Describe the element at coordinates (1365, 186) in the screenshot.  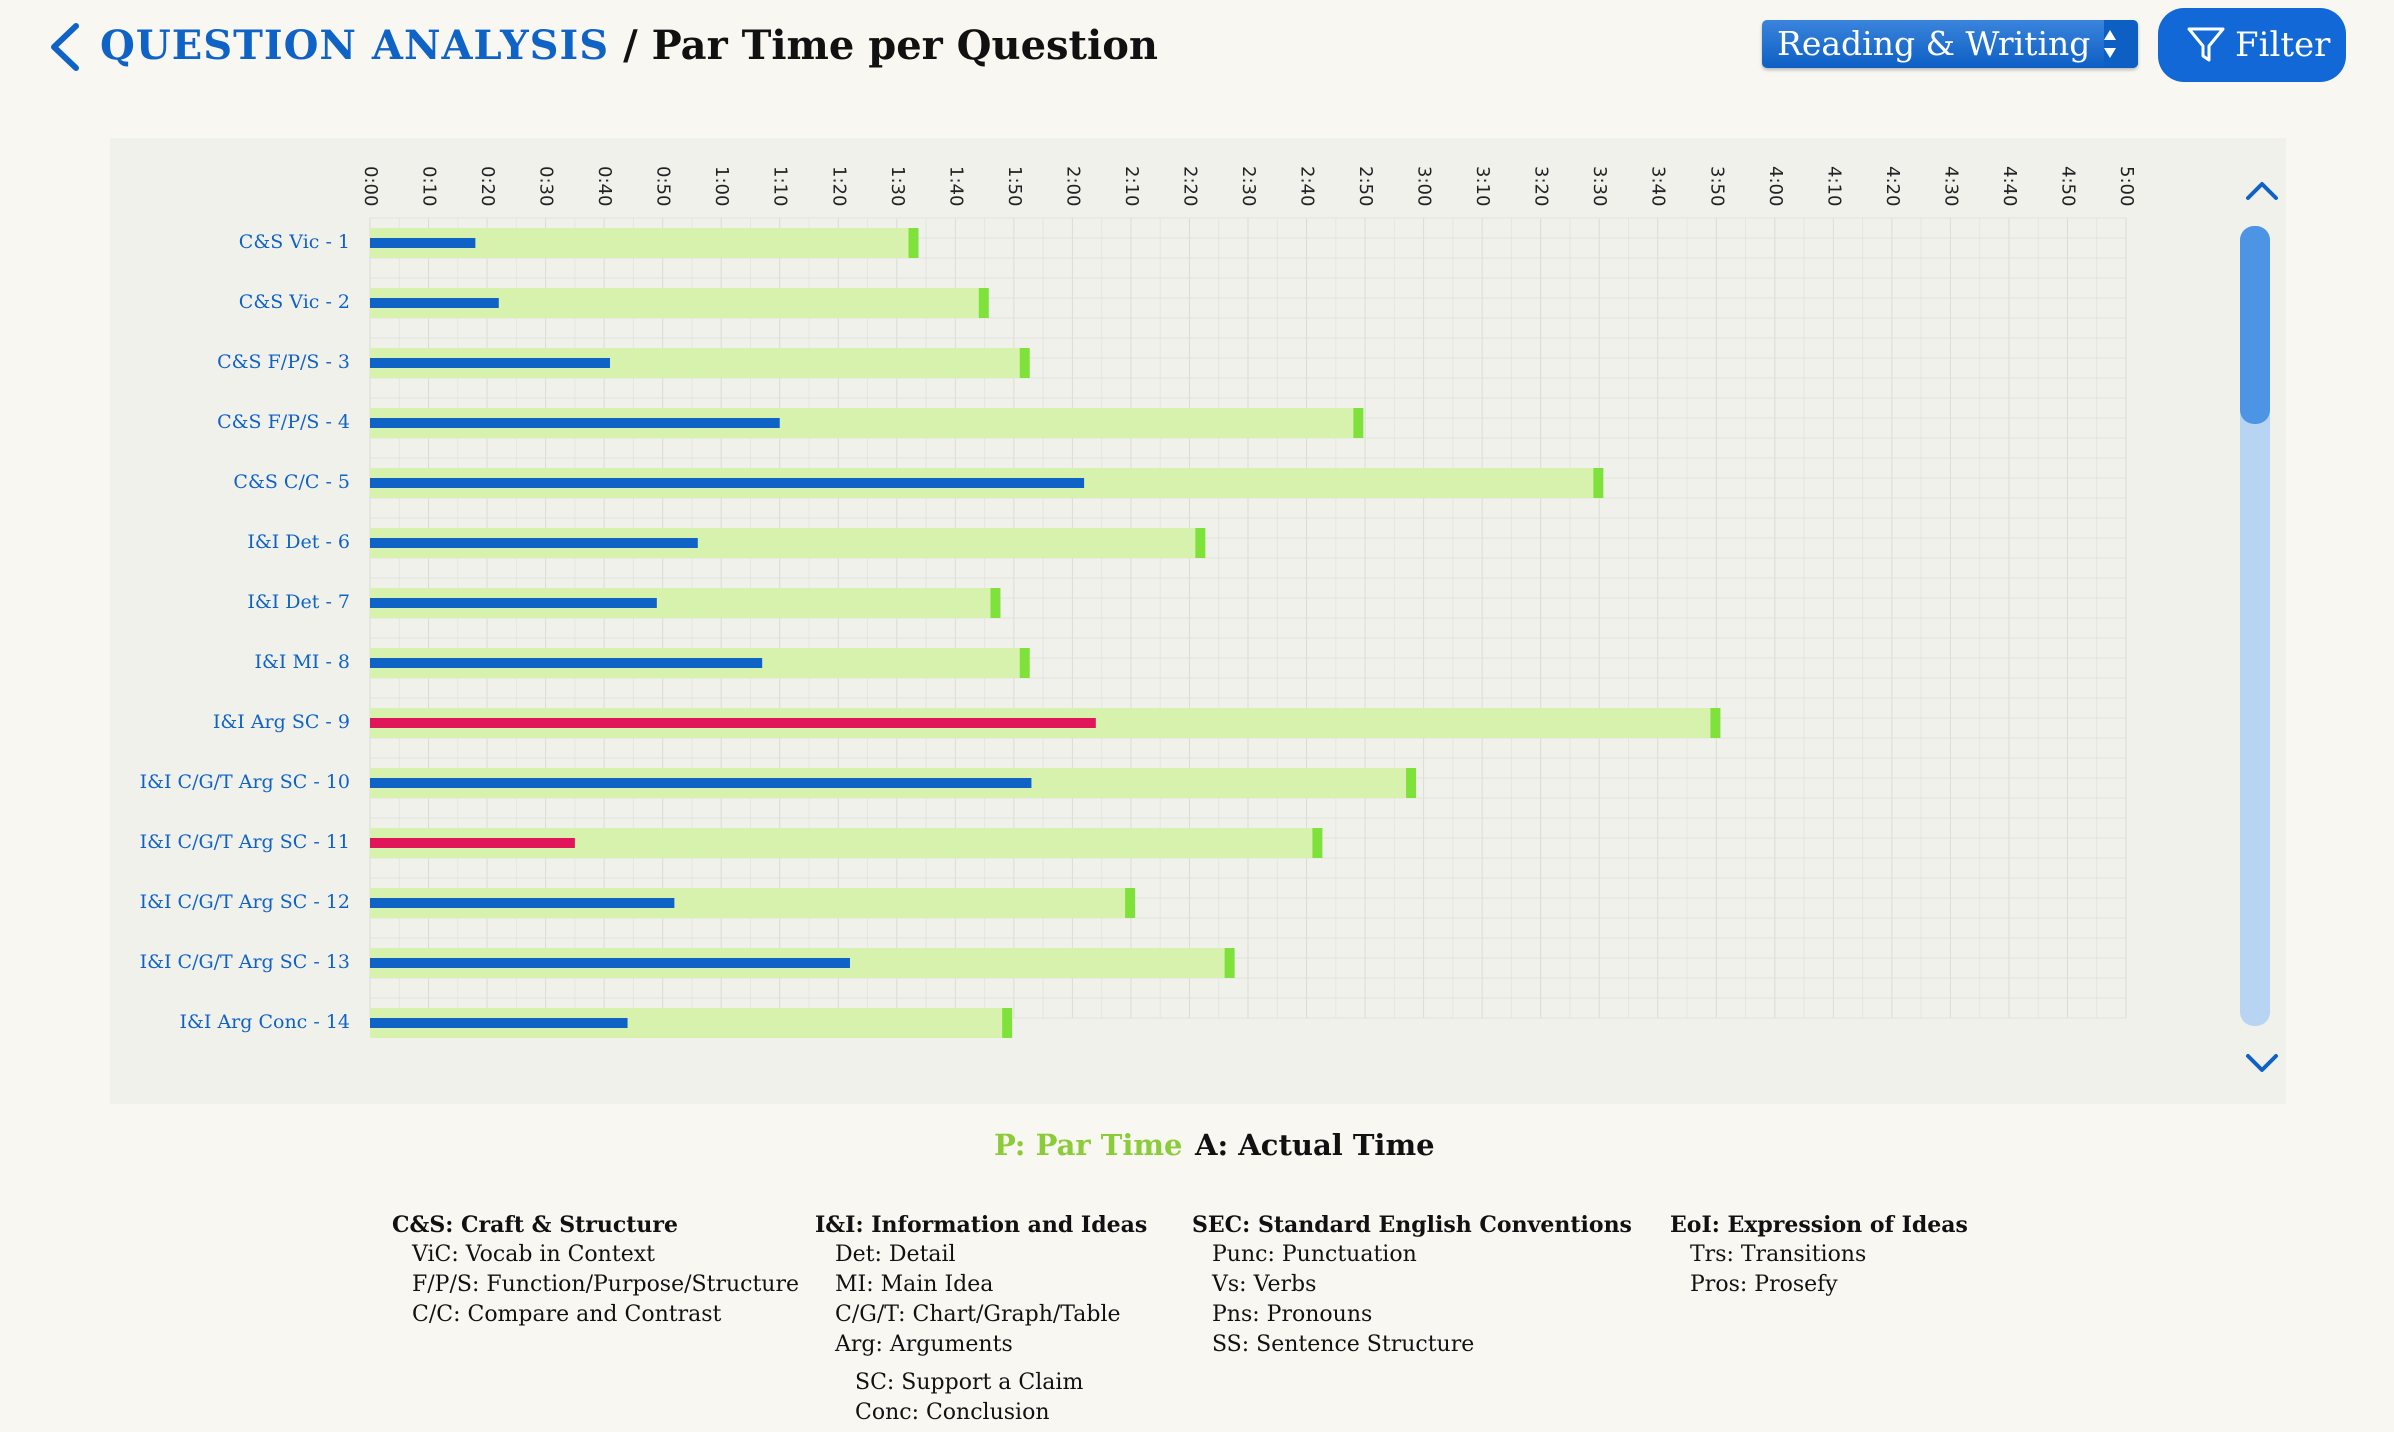
I see `x-tick-label: 2:50` at that location.